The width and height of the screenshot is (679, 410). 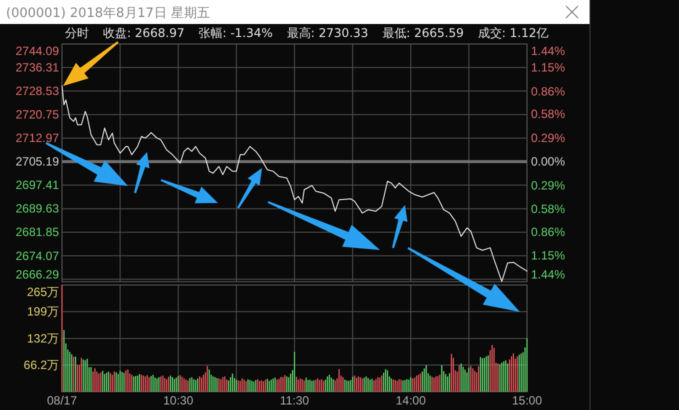 What do you see at coordinates (143, 33) in the screenshot?
I see `text: 收盘: 2668.97` at bounding box center [143, 33].